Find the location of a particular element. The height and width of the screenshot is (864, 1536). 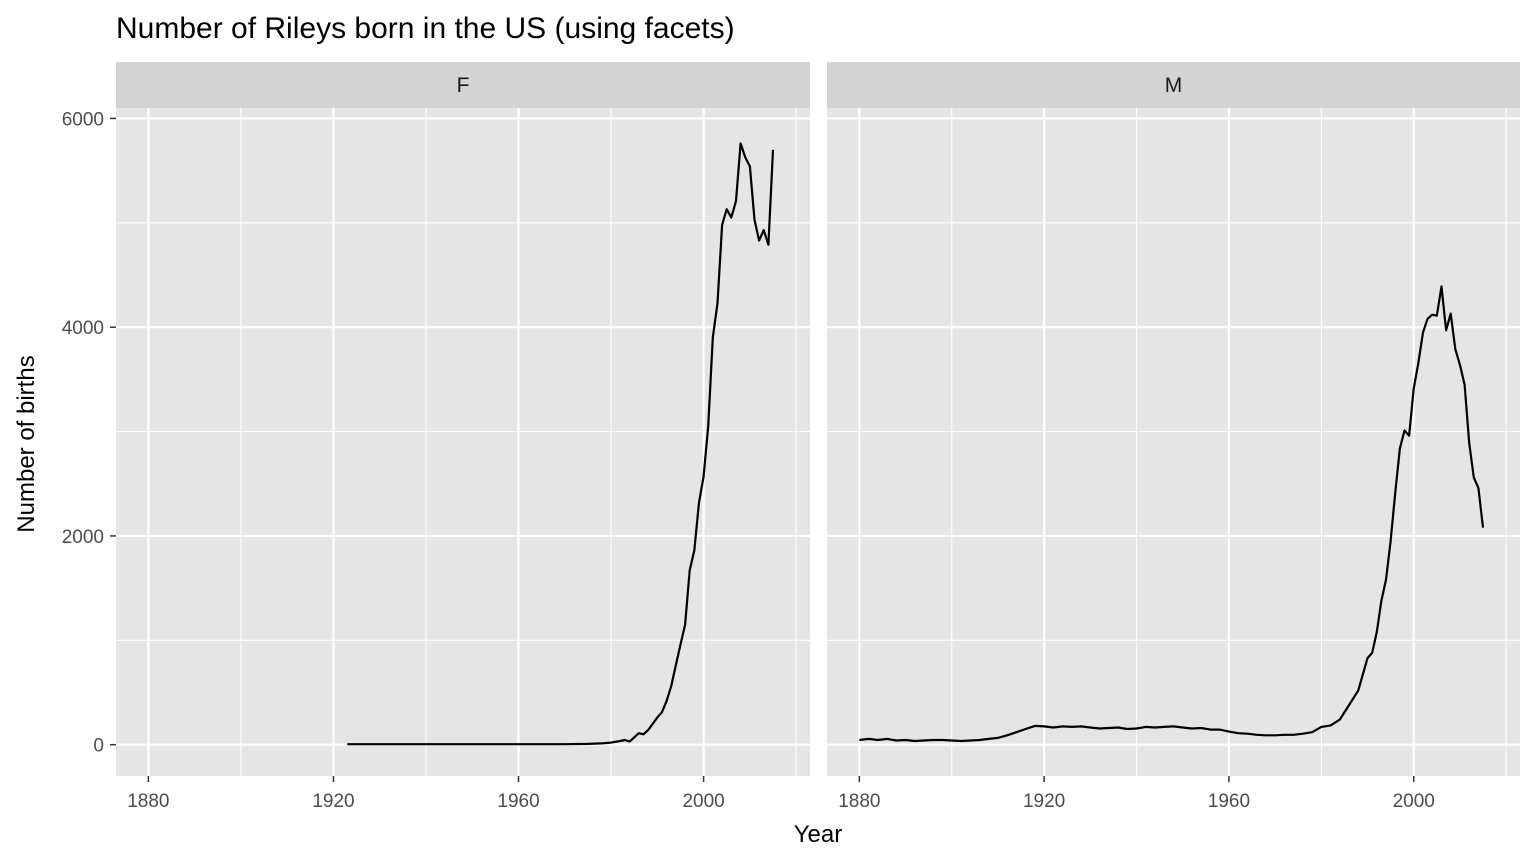

y-tick-label: 0 is located at coordinates (98, 746).